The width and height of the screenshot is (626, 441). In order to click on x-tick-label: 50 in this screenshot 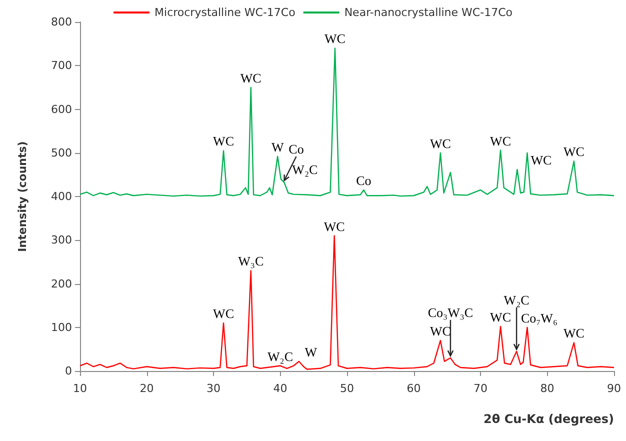, I will do `click(347, 388)`.